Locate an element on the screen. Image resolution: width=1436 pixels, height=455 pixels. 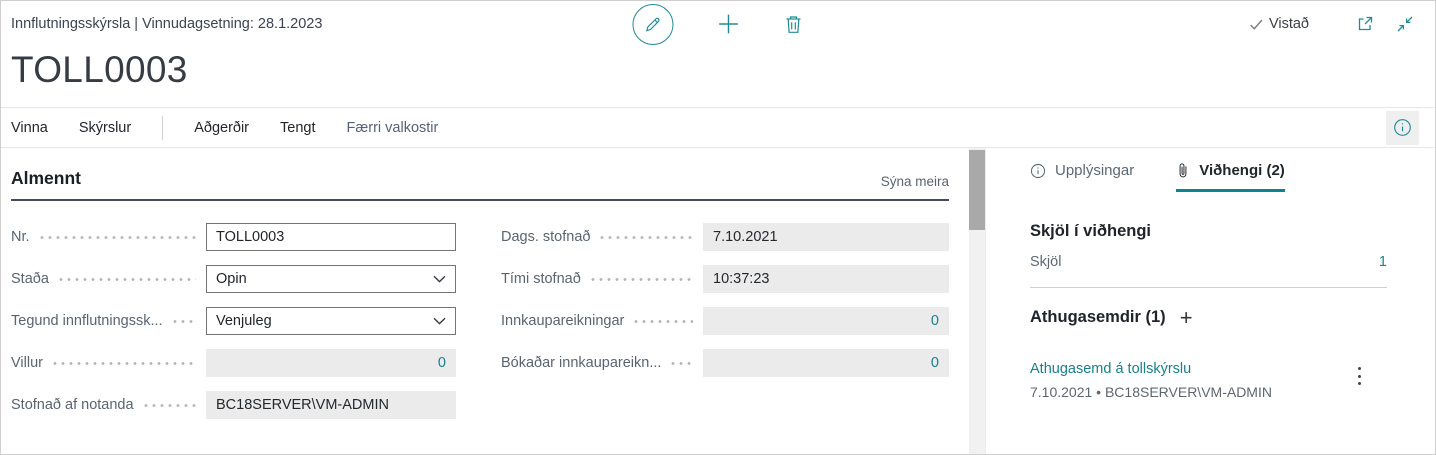
menu-item-tengt: Tengt is located at coordinates (298, 127).